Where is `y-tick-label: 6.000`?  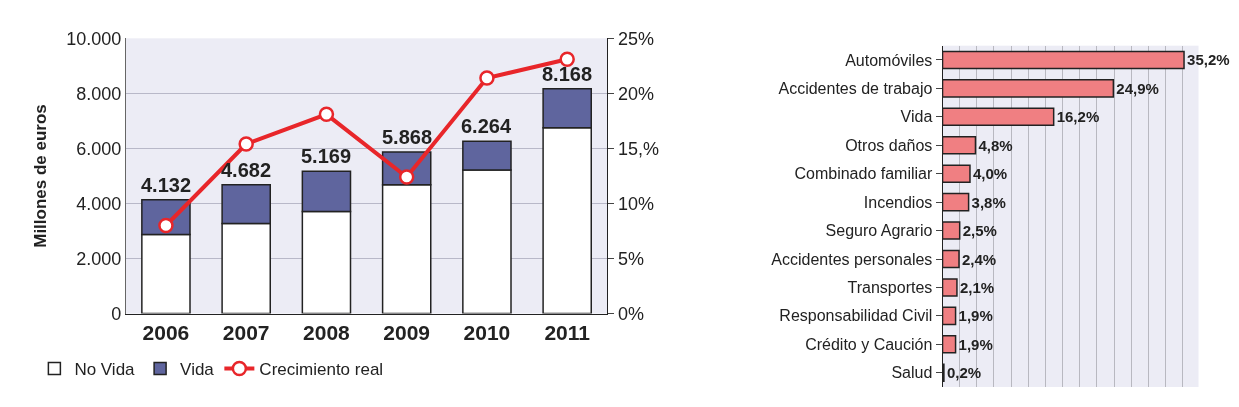
y-tick-label: 6.000 is located at coordinates (99, 148).